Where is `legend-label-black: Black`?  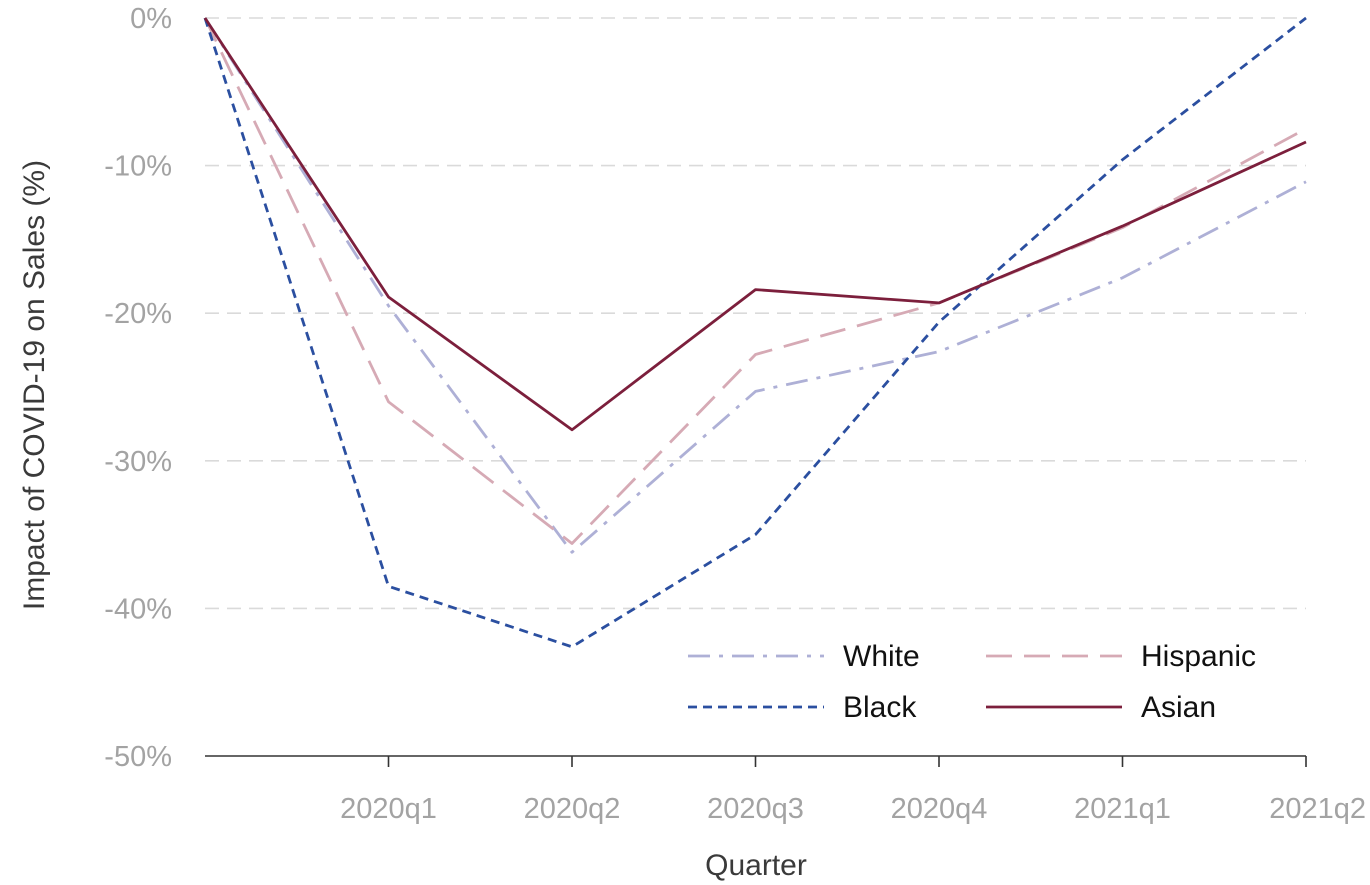 legend-label-black: Black is located at coordinates (880, 707).